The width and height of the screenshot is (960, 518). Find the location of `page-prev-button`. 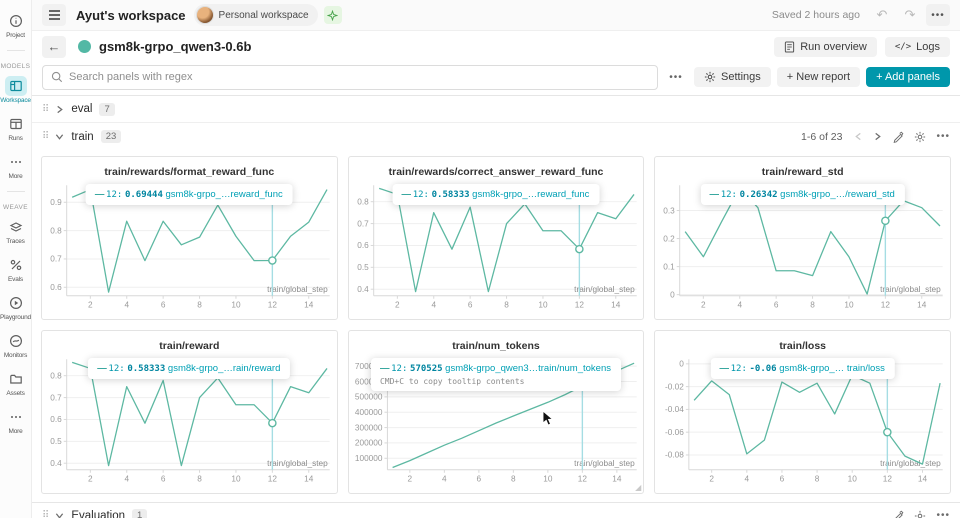

page-prev-button is located at coordinates (858, 136).